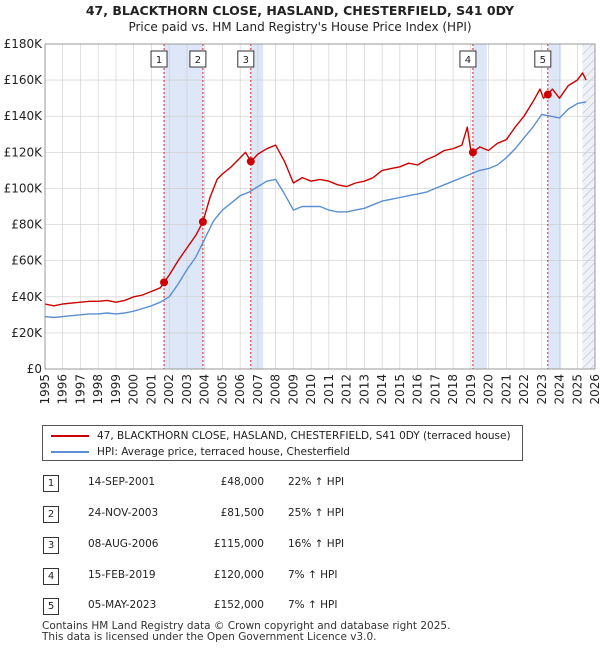 This screenshot has width=600, height=650. What do you see at coordinates (205, 389) in the screenshot?
I see `x-tick-label: 2004` at bounding box center [205, 389].